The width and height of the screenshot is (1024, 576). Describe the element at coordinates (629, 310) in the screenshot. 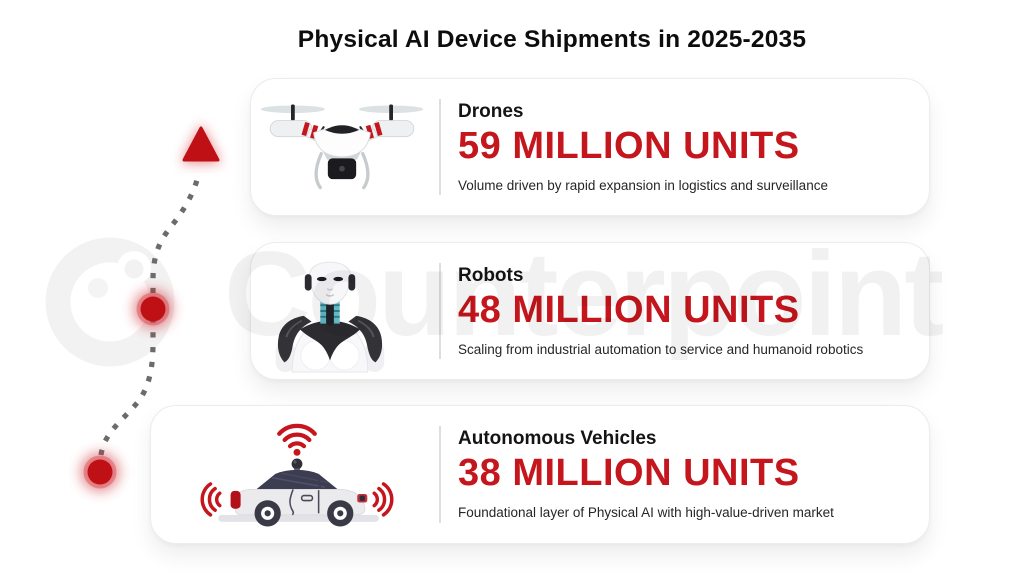

I see `card-value: 48 MILLION UNITS` at that location.